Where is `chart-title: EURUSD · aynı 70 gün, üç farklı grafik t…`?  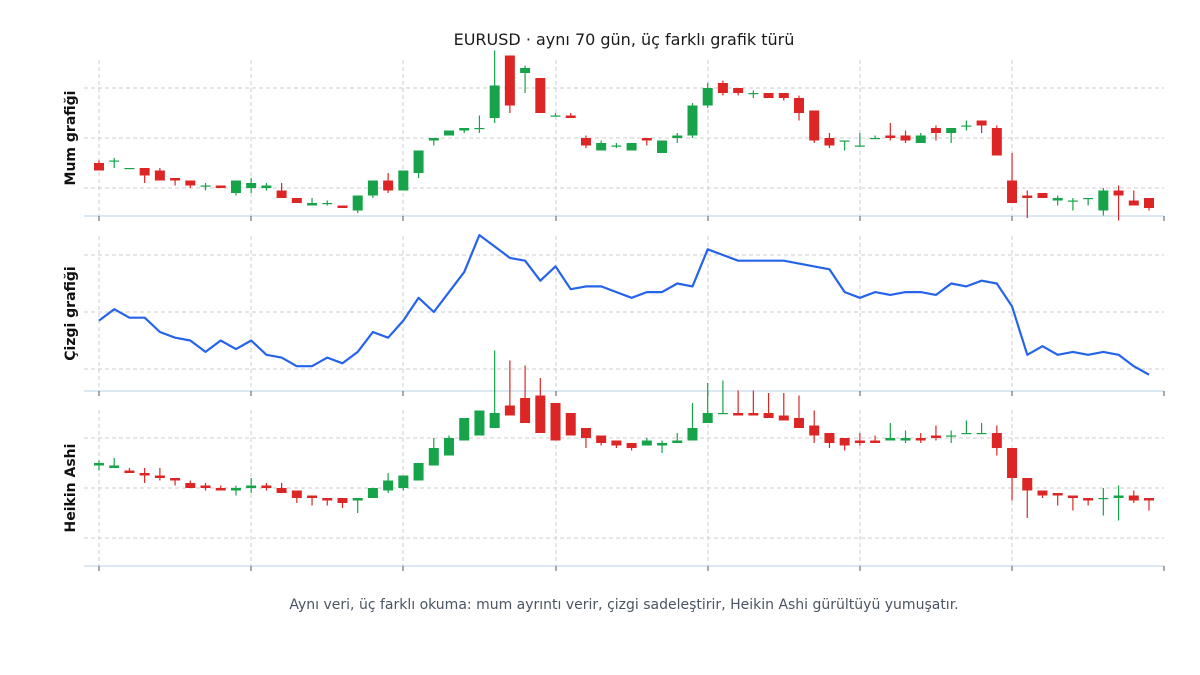
chart-title: EURUSD · aynı 70 gün, üç farklı grafik t… is located at coordinates (624, 39).